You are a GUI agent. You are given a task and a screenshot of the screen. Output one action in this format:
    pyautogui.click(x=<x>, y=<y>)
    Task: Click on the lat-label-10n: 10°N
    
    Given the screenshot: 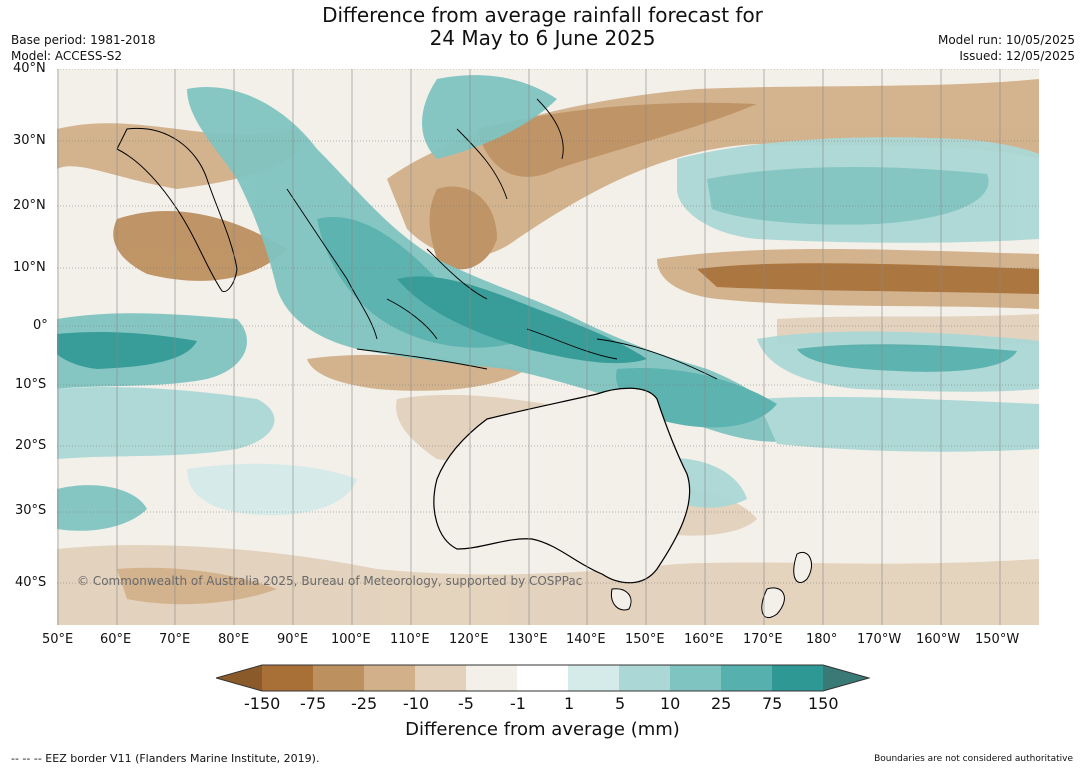 What is the action you would take?
    pyautogui.click(x=29, y=267)
    